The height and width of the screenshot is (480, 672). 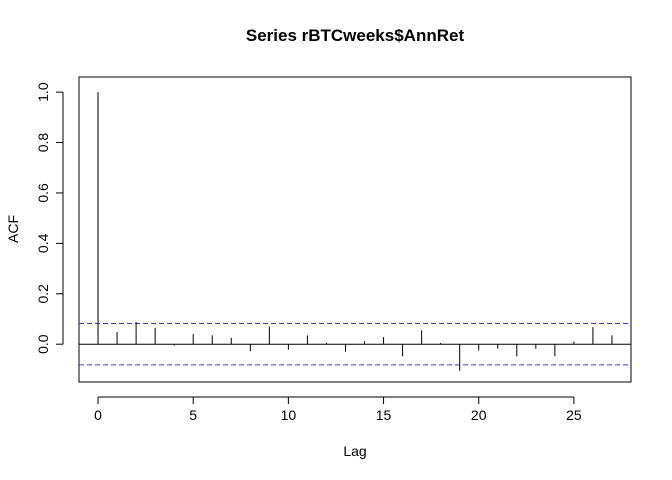 I want to click on y-tick-label-2: 0.4, so click(x=43, y=243).